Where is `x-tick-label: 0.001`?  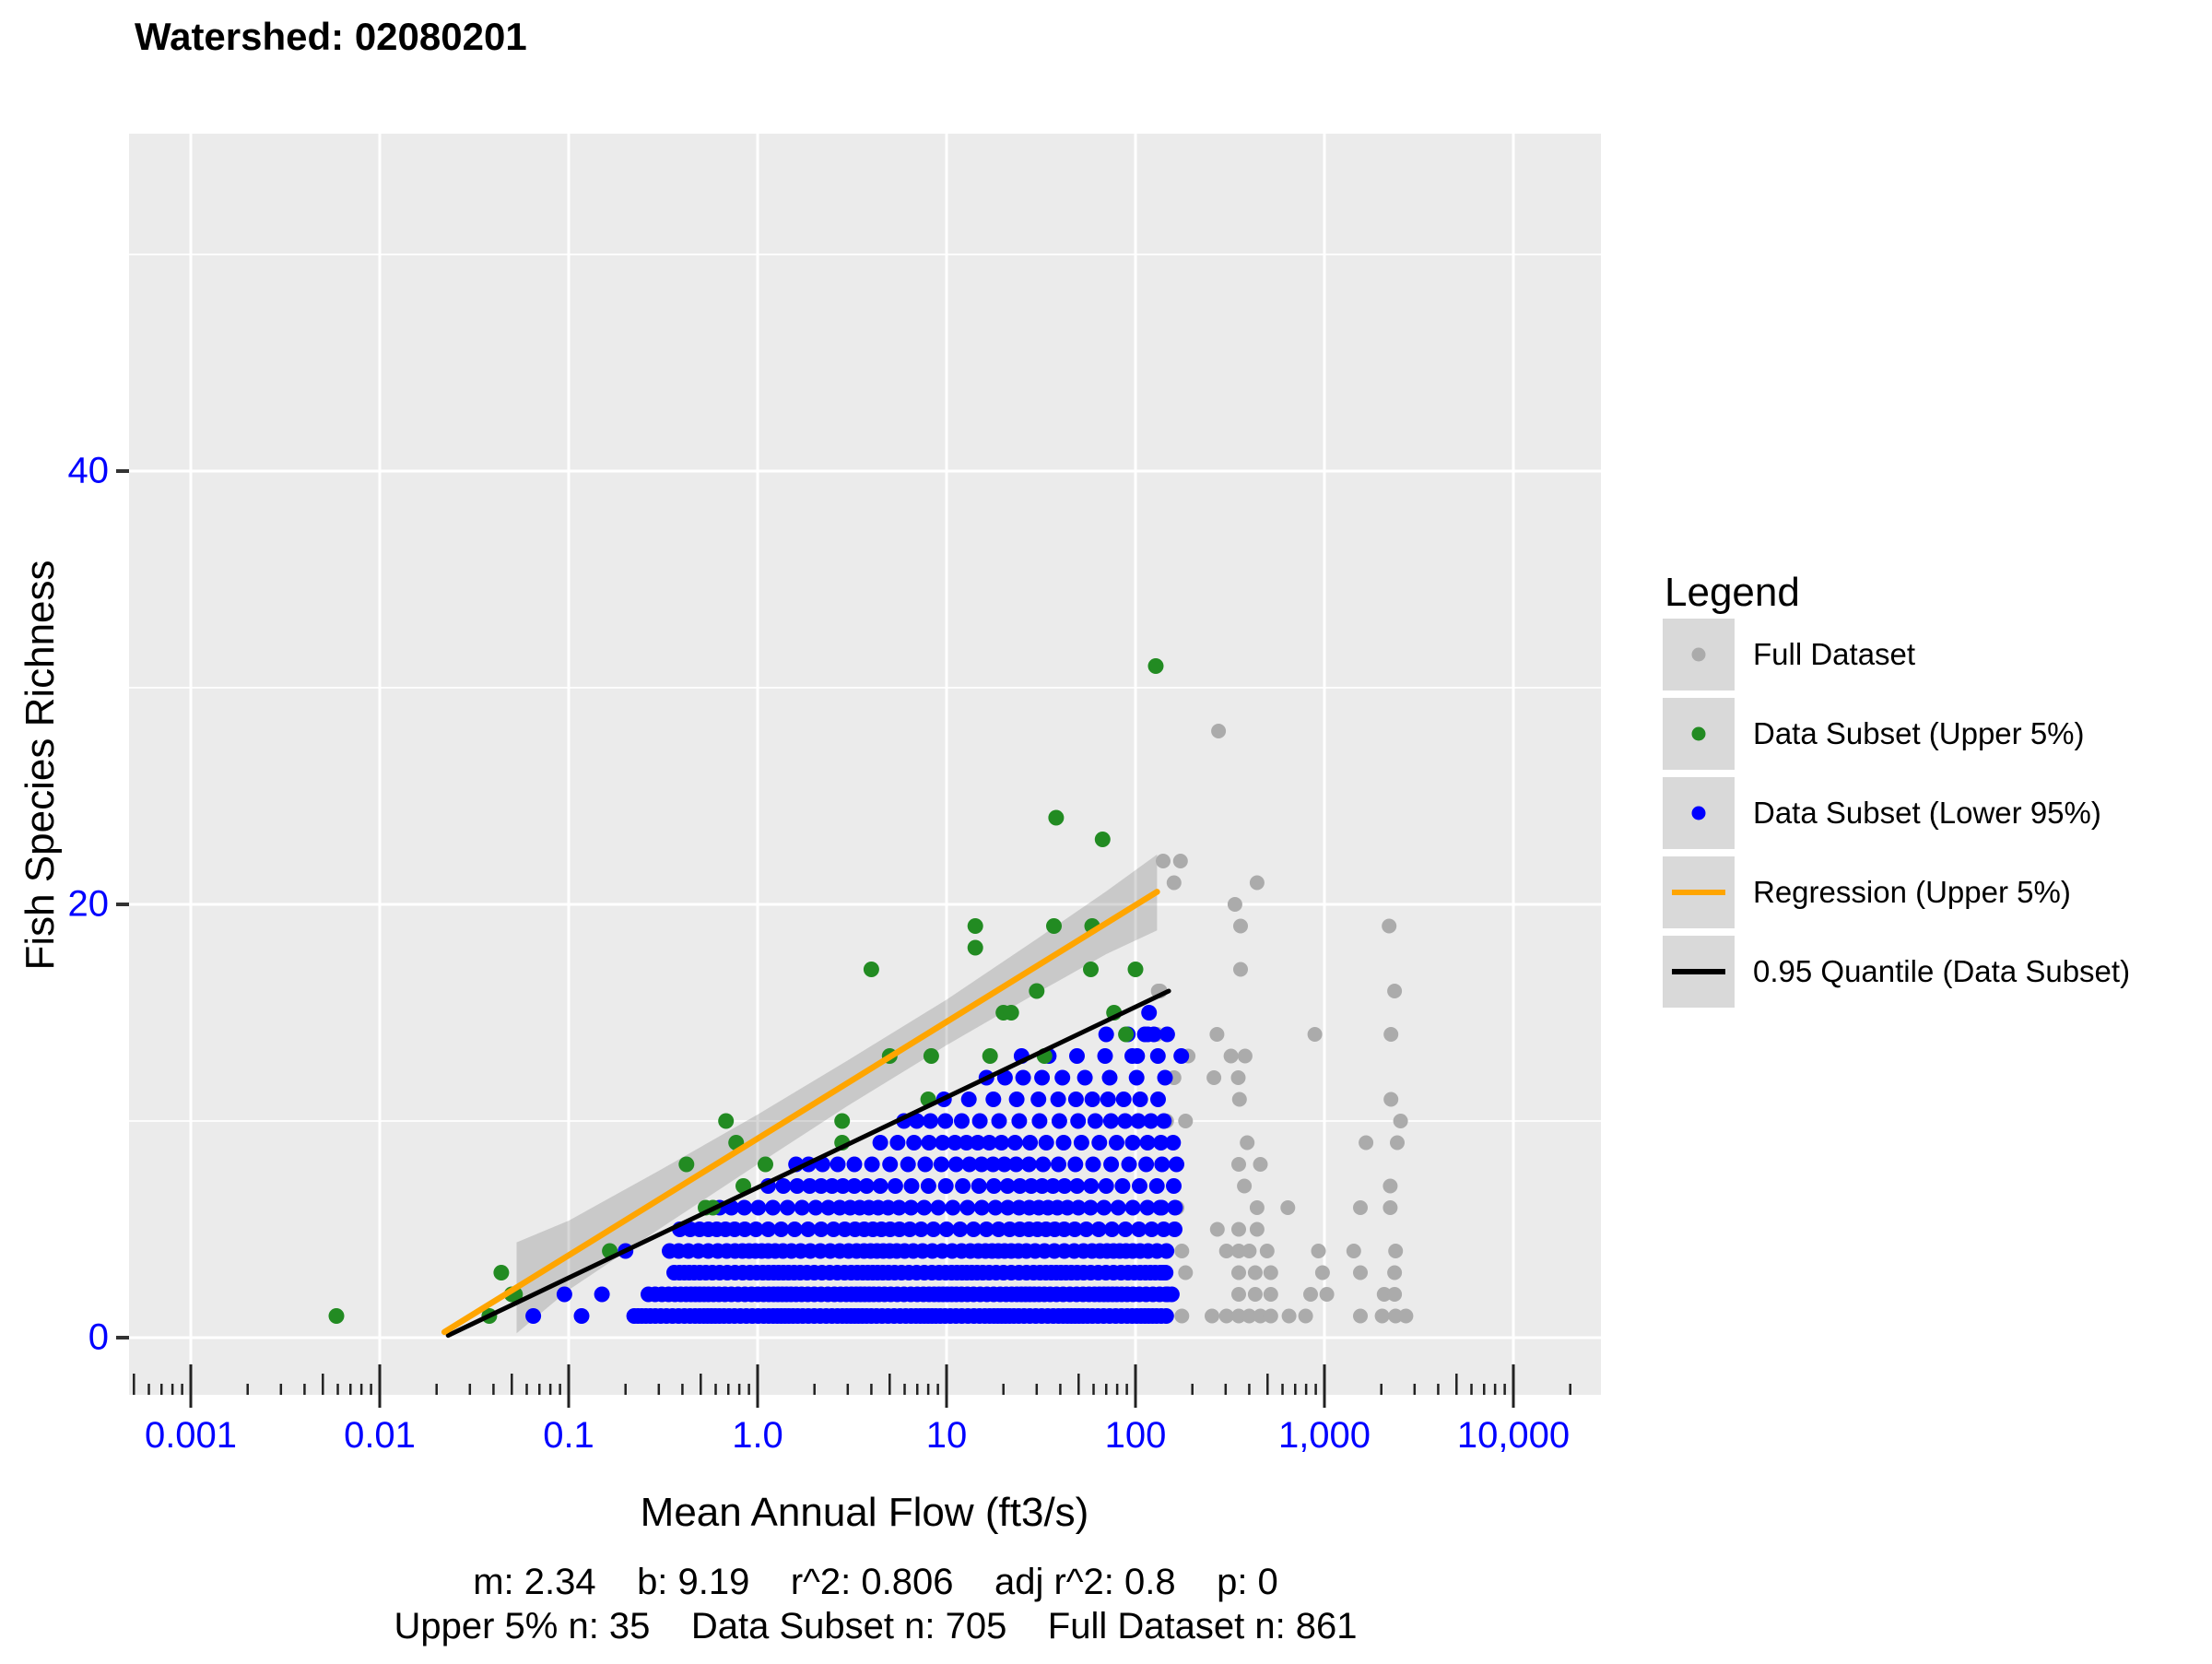 x-tick-label: 0.001 is located at coordinates (191, 1435).